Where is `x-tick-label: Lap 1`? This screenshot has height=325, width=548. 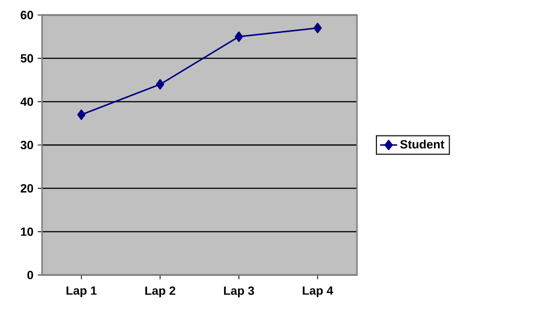
x-tick-label: Lap 1 is located at coordinates (81, 292).